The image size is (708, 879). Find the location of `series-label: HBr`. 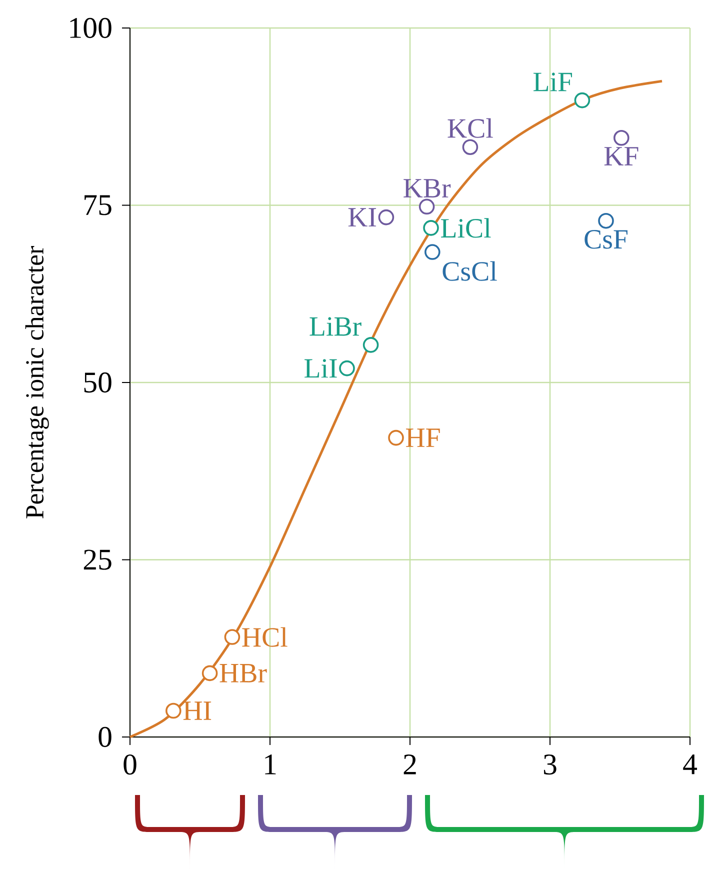

series-label: HBr is located at coordinates (243, 673).